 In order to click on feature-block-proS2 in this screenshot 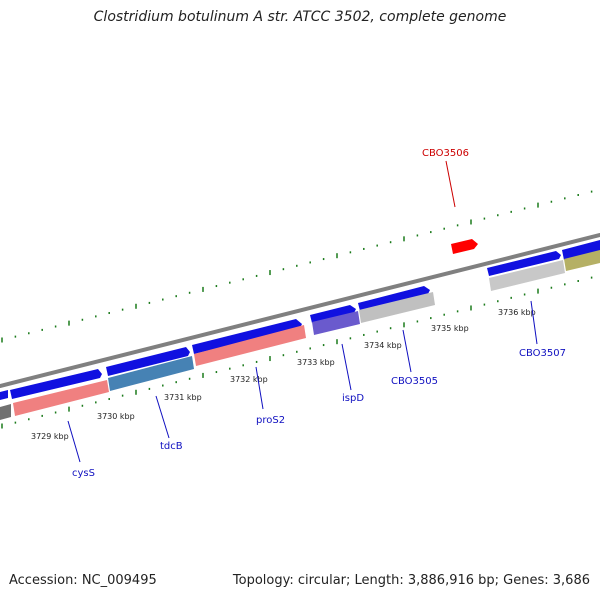, I will do `click(250, 345)`.